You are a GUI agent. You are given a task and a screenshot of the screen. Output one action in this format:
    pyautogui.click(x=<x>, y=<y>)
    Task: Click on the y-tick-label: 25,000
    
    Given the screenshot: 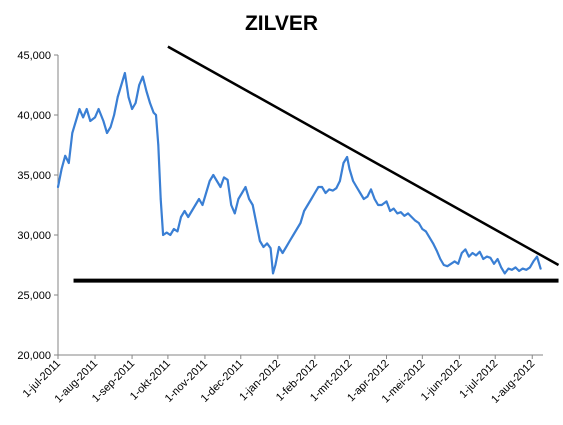 What is the action you would take?
    pyautogui.click(x=34, y=296)
    